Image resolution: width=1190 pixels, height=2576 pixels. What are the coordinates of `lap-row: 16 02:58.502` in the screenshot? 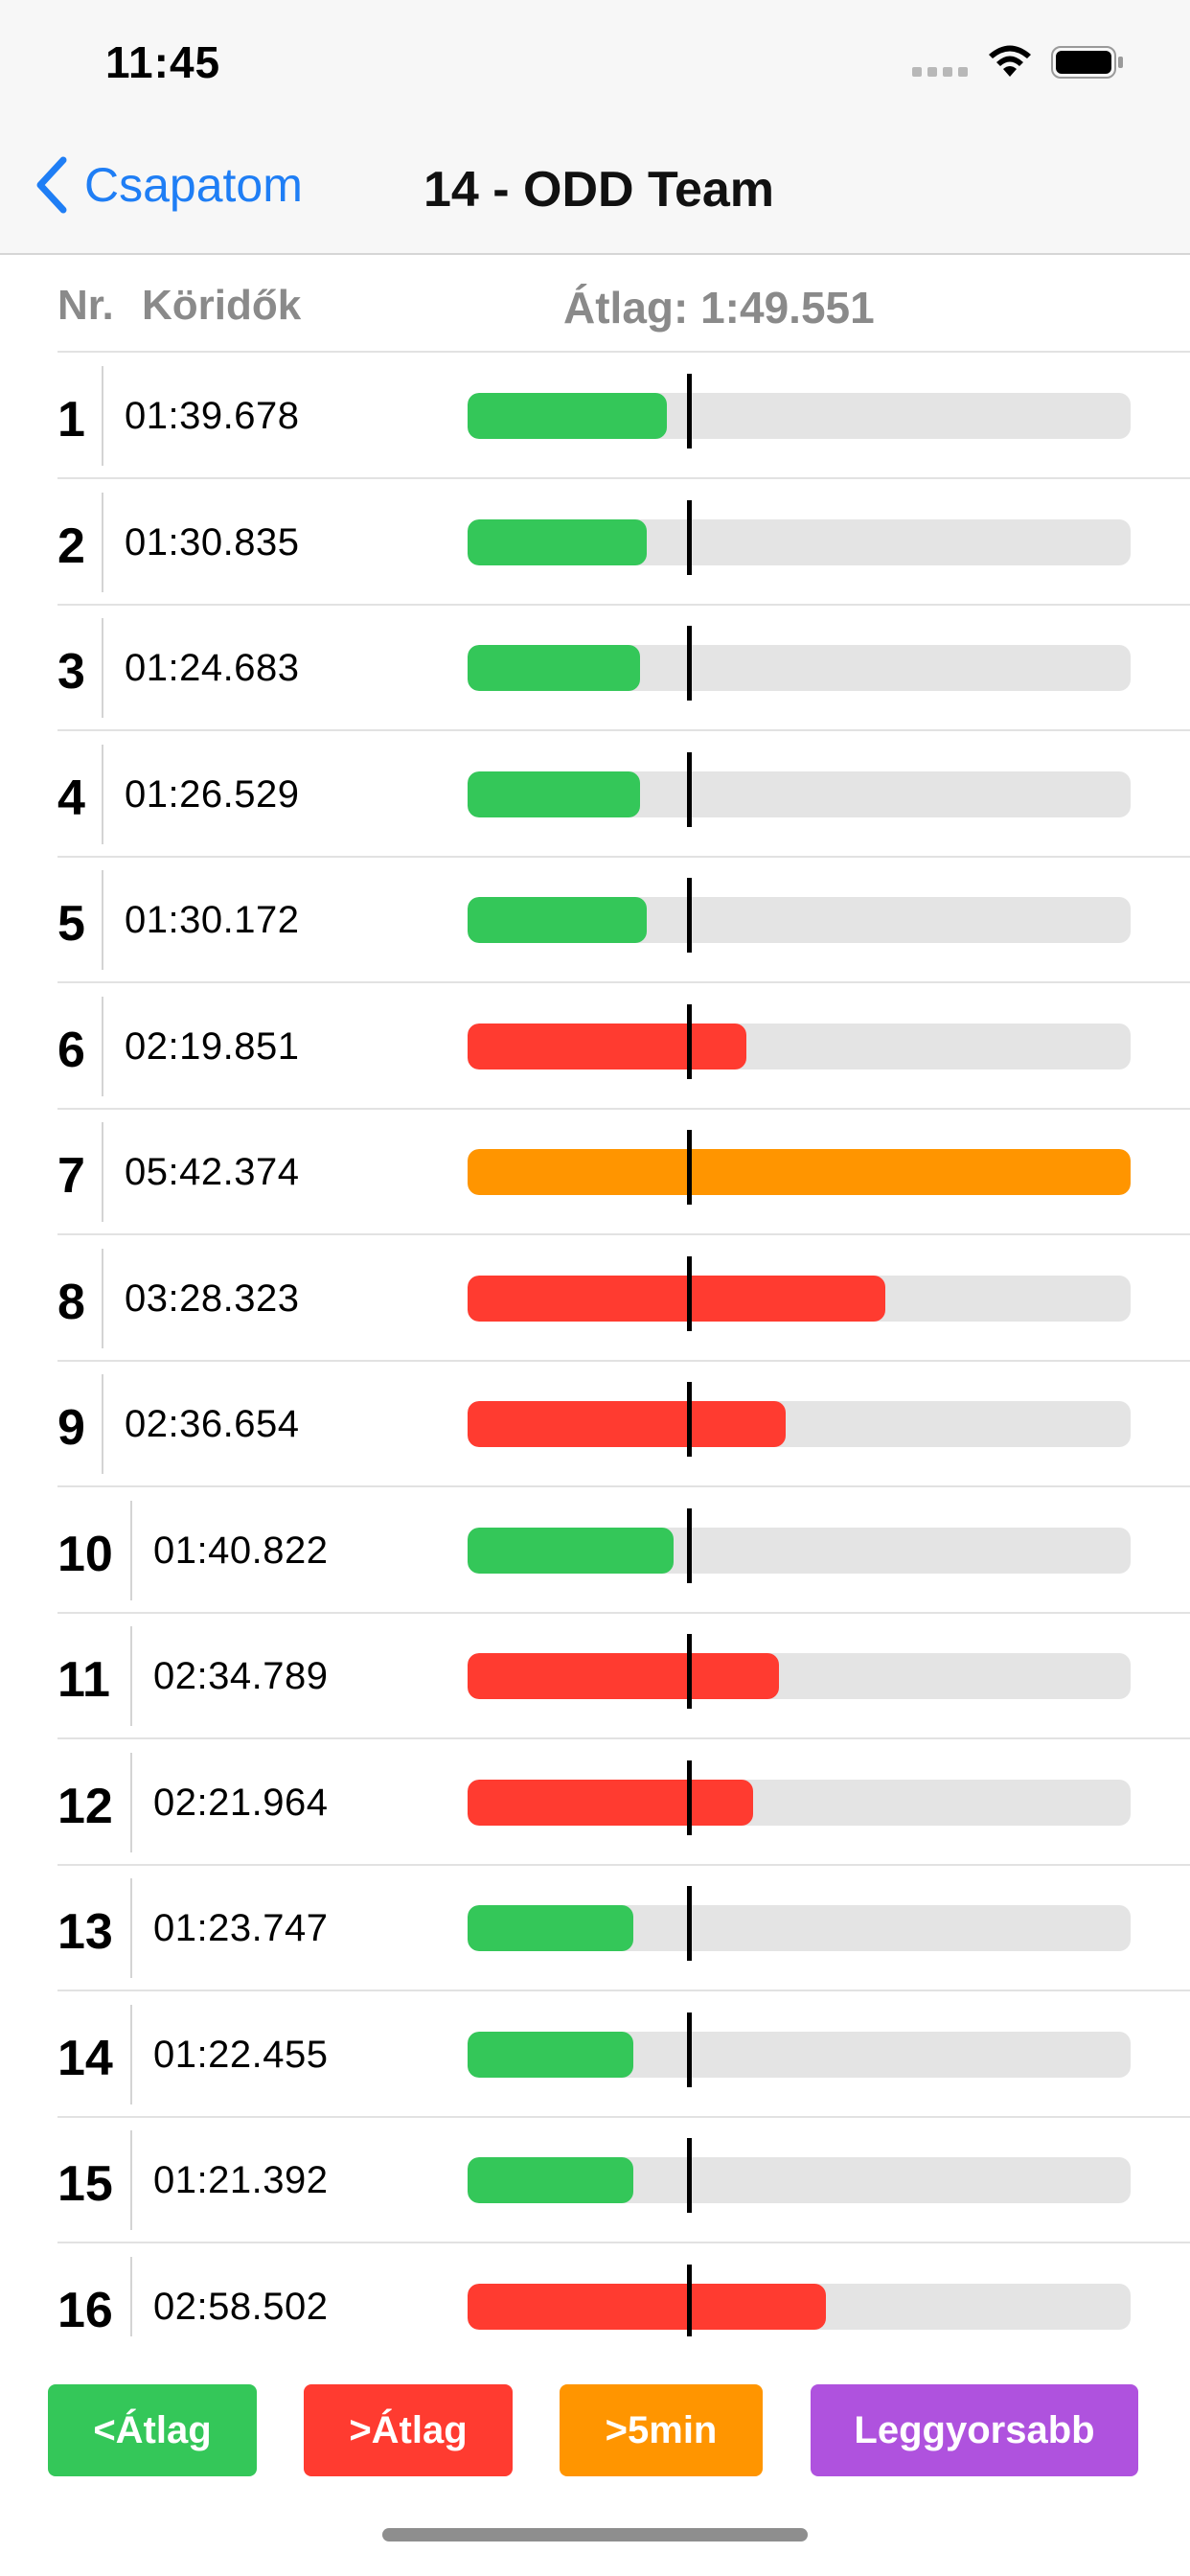 It's located at (623, 2289).